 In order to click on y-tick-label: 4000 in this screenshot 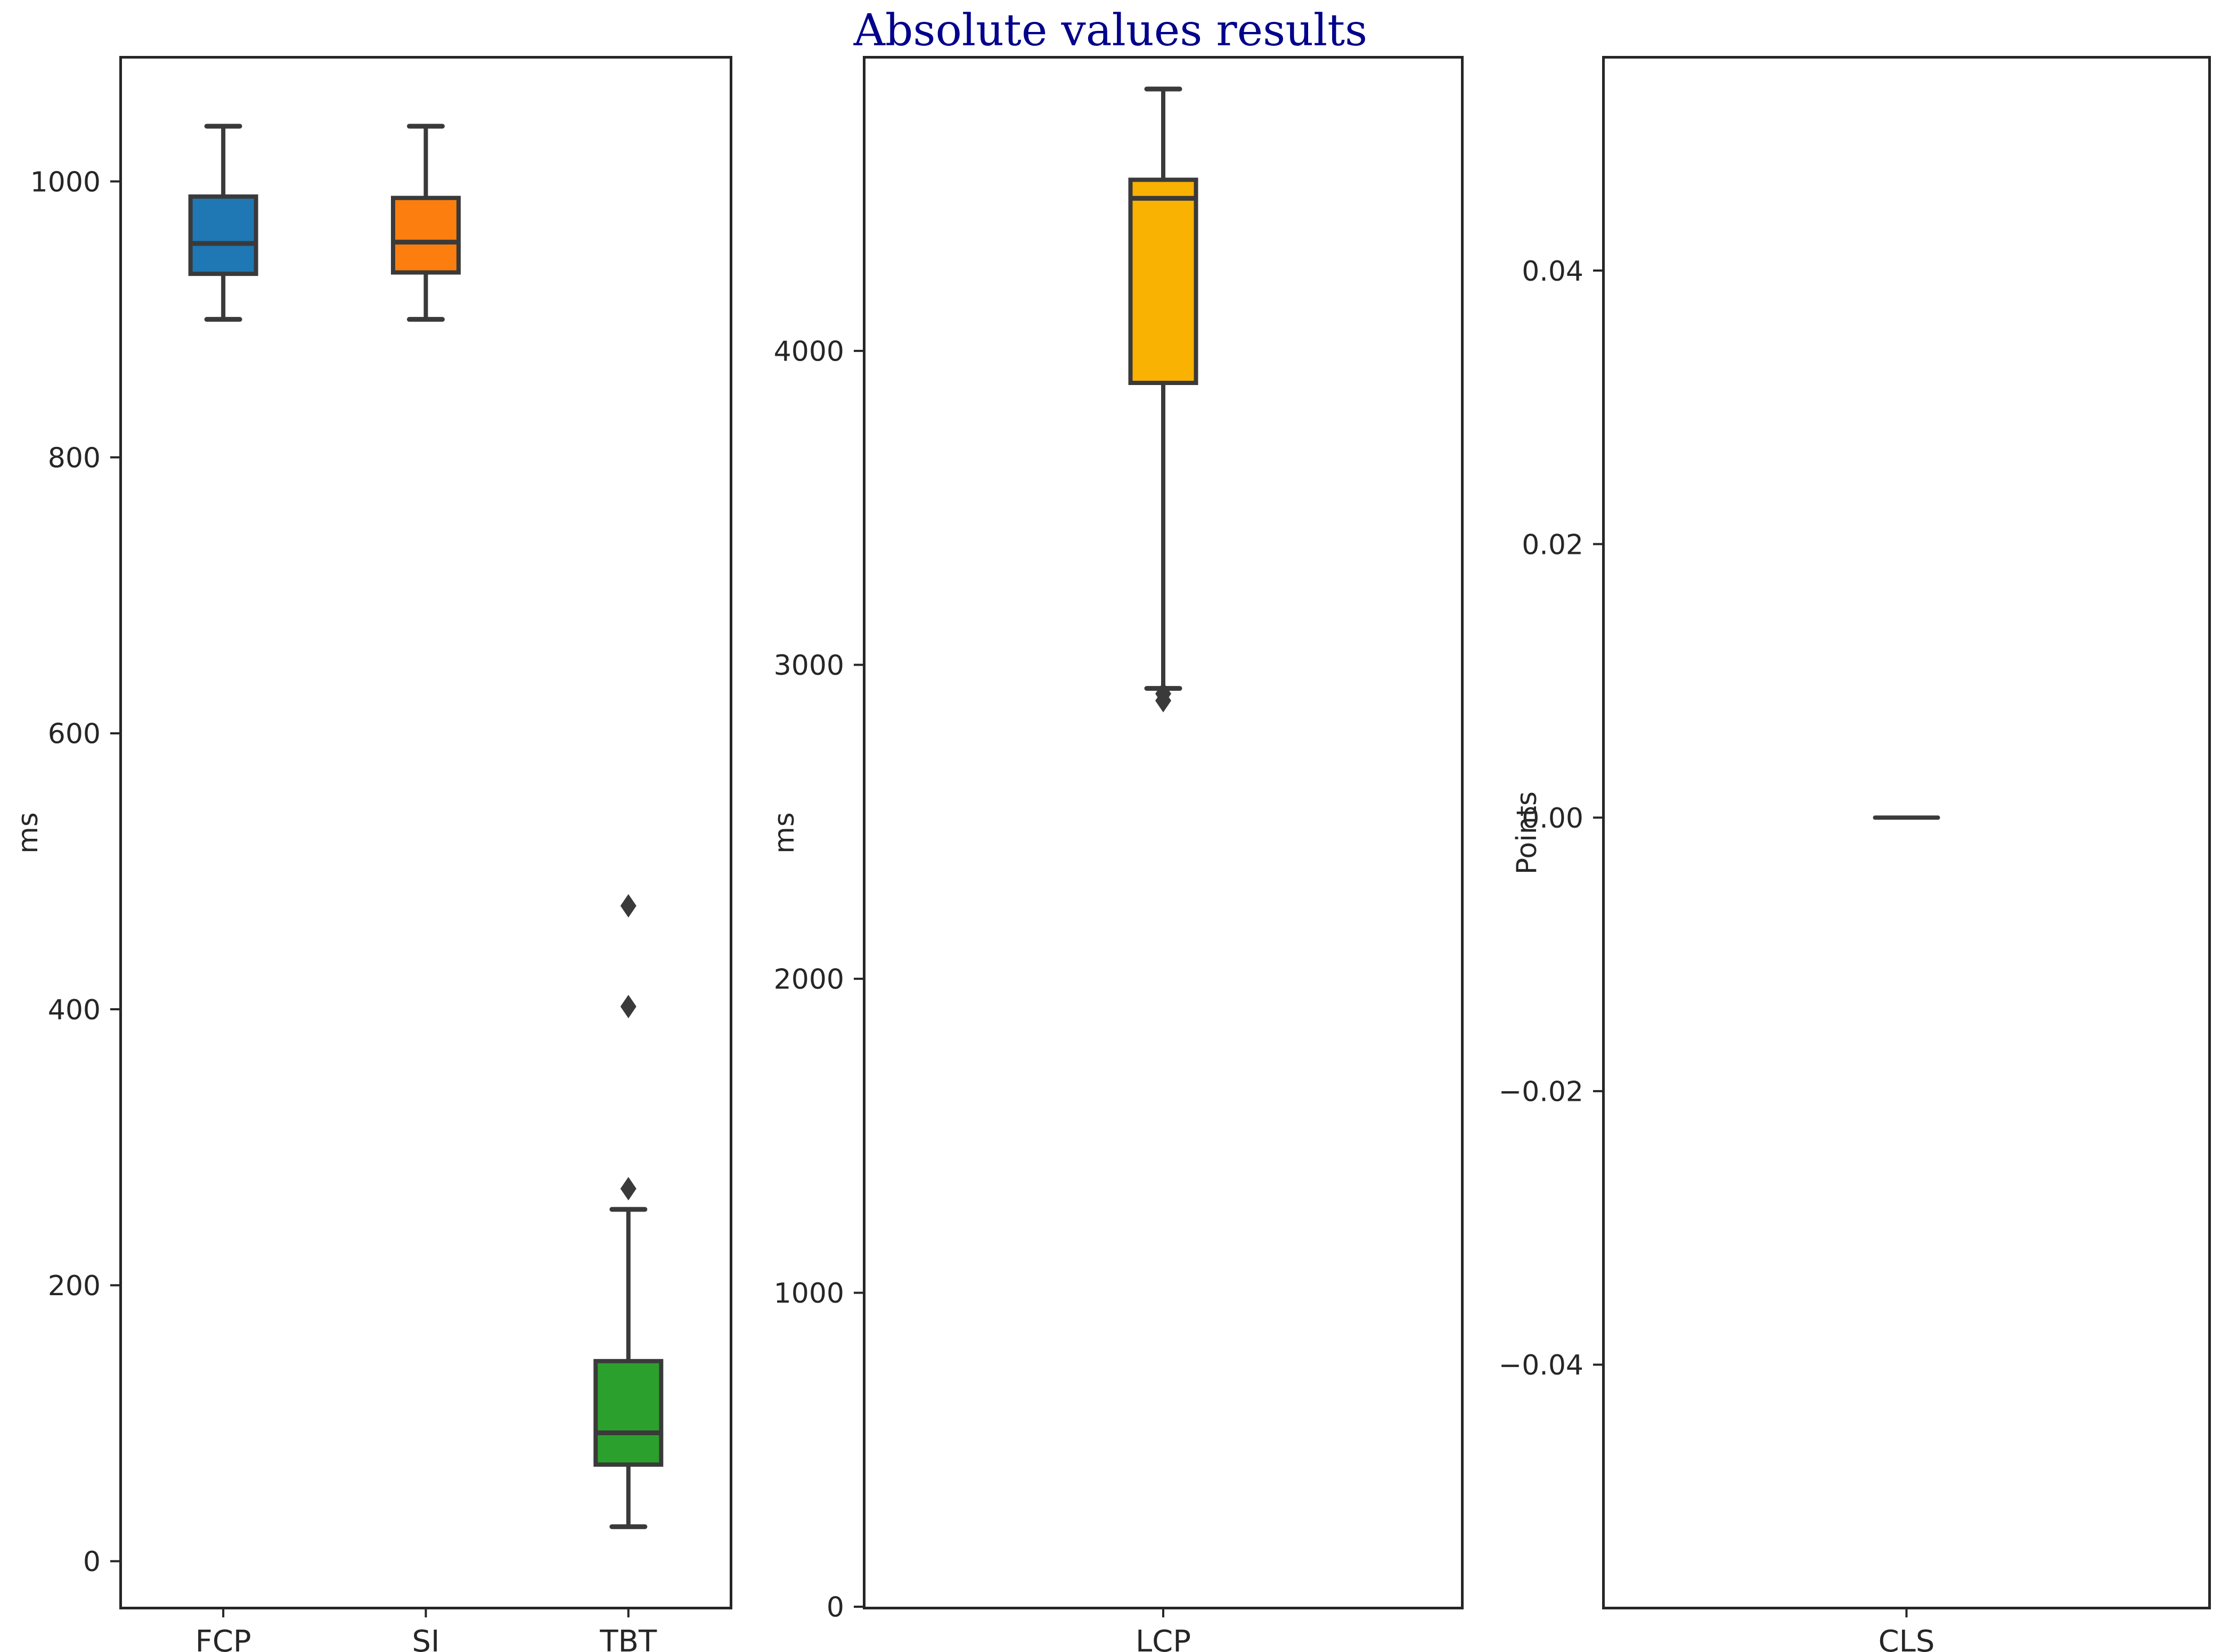, I will do `click(809, 352)`.